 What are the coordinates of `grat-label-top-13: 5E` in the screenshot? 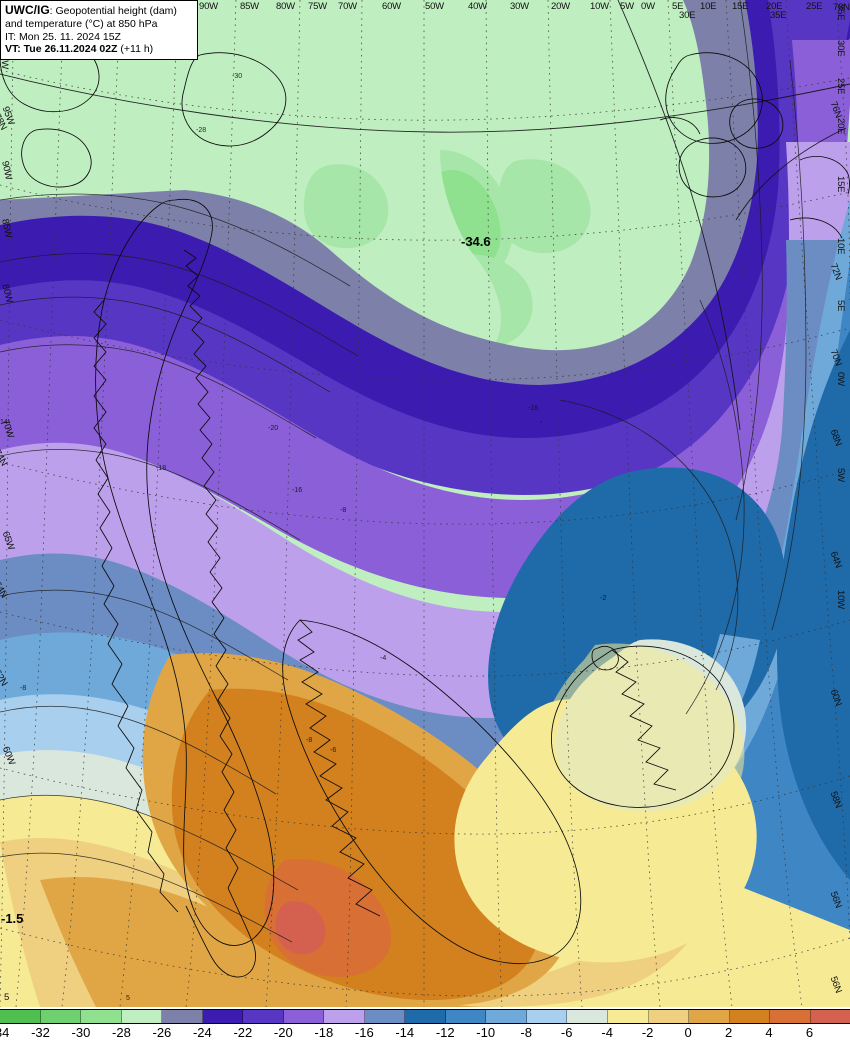 It's located at (678, 6).